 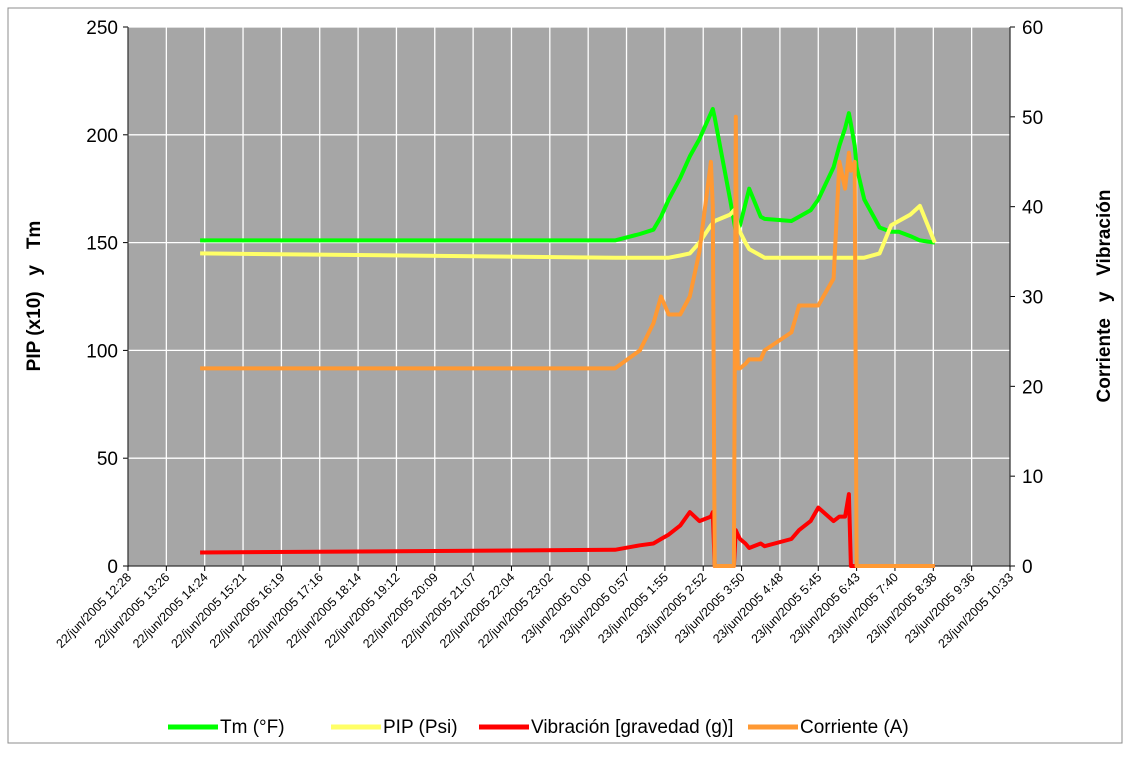 I want to click on y-tick-label: 0, so click(x=112, y=567).